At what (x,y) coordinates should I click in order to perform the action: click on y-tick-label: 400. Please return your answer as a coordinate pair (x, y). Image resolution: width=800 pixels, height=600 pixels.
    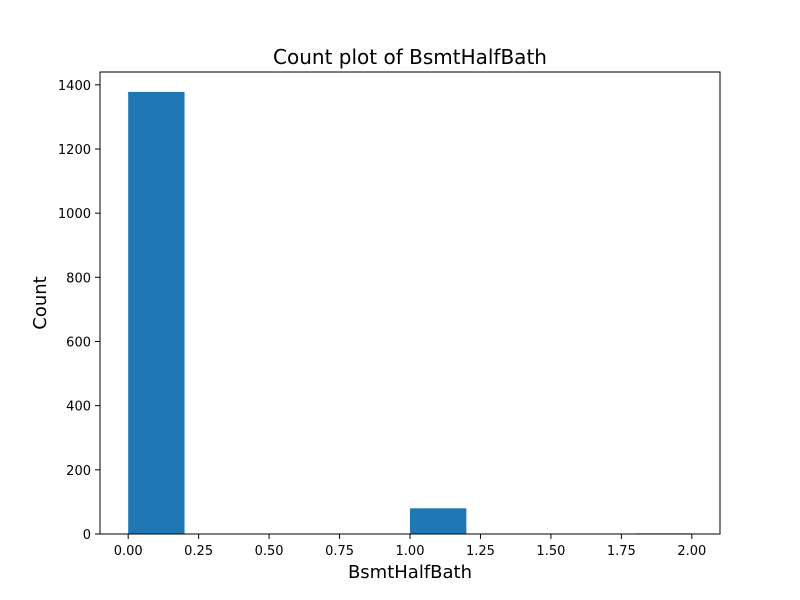
    Looking at the image, I should click on (78, 407).